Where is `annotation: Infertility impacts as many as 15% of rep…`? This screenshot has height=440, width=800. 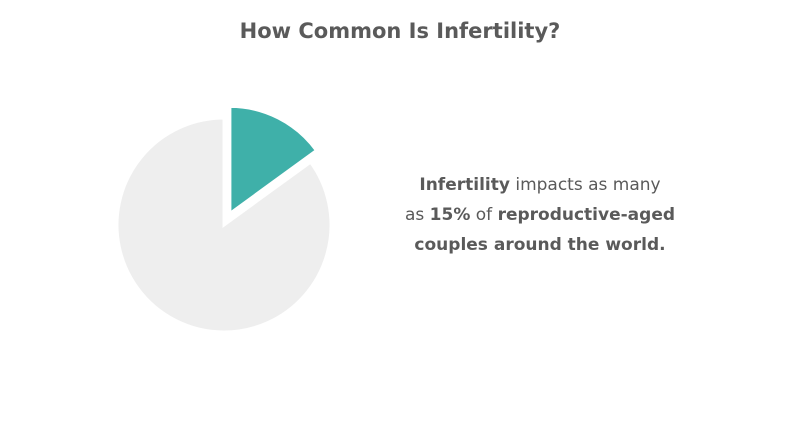
annotation: Infertility impacts as many as 15% of rep… is located at coordinates (540, 215).